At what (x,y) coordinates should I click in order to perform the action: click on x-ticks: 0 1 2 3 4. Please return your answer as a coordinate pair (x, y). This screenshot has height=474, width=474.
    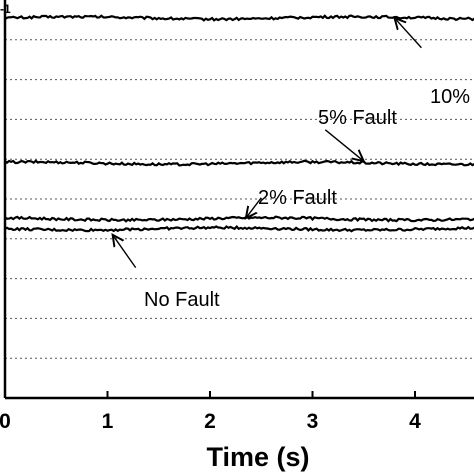
    Looking at the image, I should click on (210, 412).